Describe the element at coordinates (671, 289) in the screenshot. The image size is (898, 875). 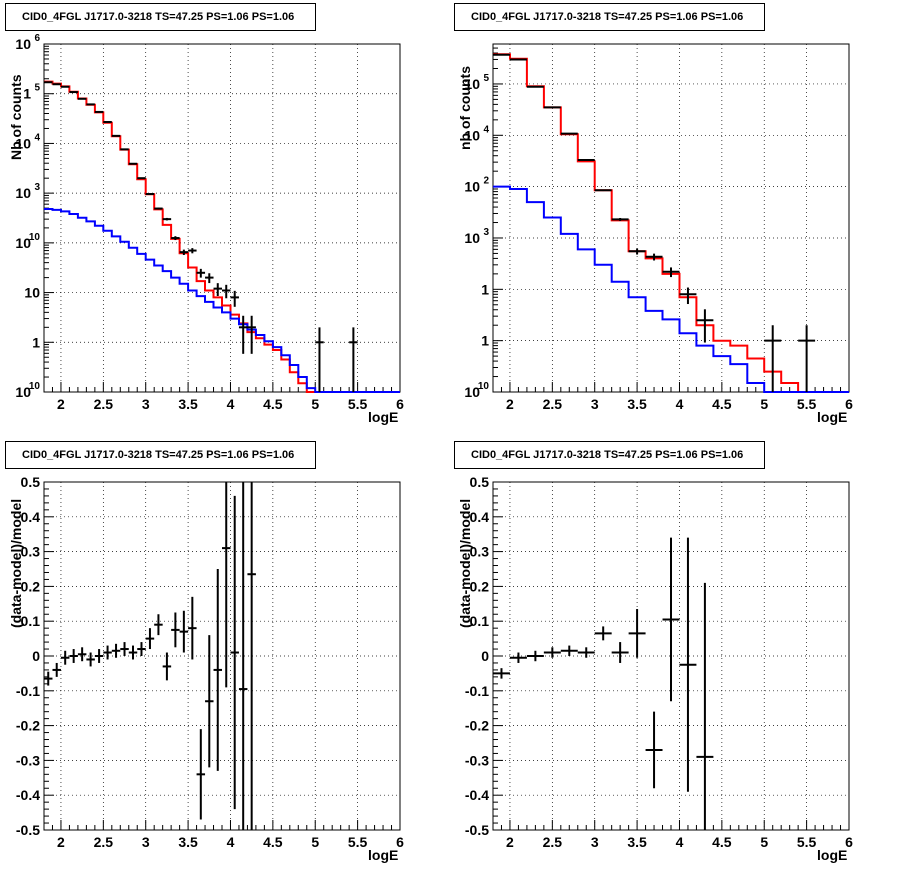
I see `model-background-curve` at that location.